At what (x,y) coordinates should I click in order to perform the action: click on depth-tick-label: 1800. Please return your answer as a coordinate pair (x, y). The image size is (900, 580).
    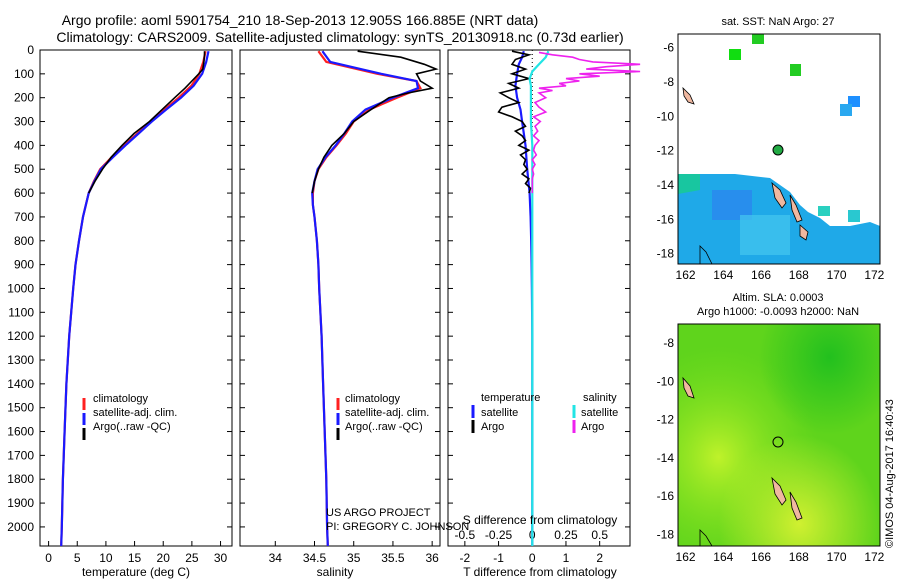
    Looking at the image, I should click on (20, 479).